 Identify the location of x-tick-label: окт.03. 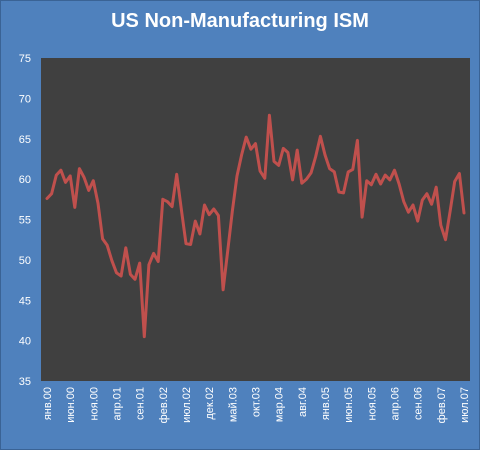
(257, 402).